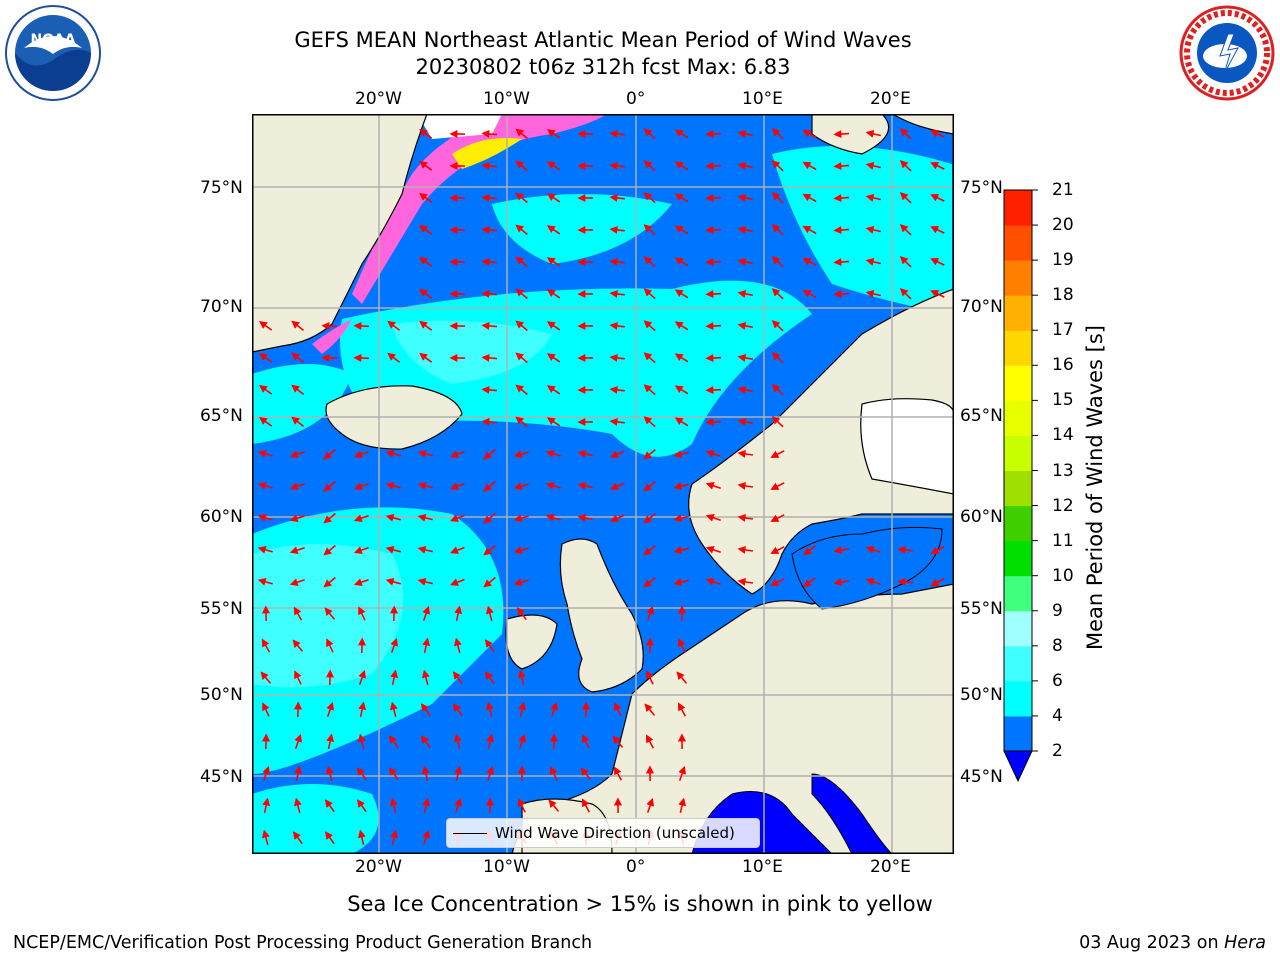 The image size is (1280, 960). Describe the element at coordinates (1063, 470) in the screenshot. I see `colorbar-tick-label: 13` at that location.